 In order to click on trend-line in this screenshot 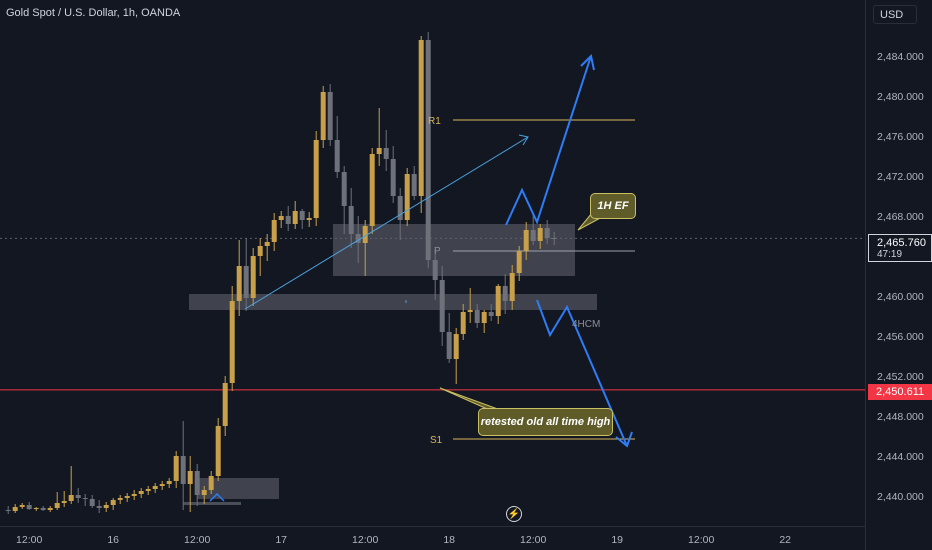, I will do `click(386, 223)`.